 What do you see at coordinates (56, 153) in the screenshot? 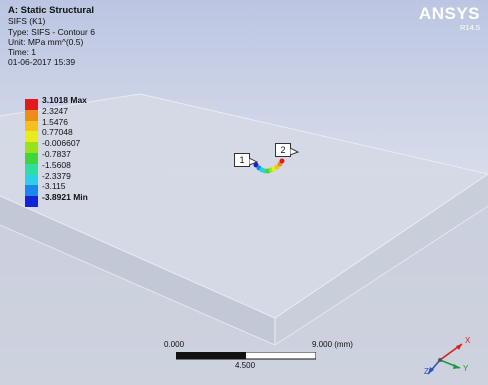
I see `legend-label: -0.7837` at bounding box center [56, 153].